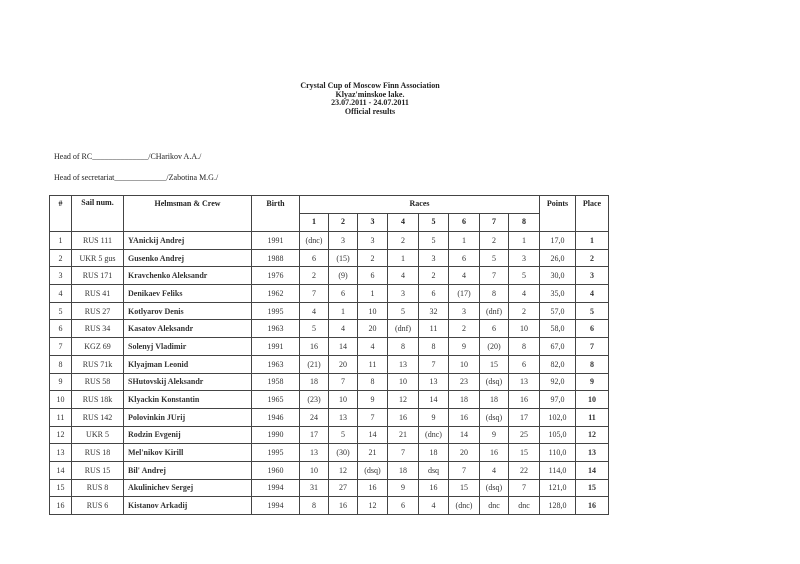 The image size is (800, 564). I want to click on sail-number: KGZ 69, so click(97, 346).